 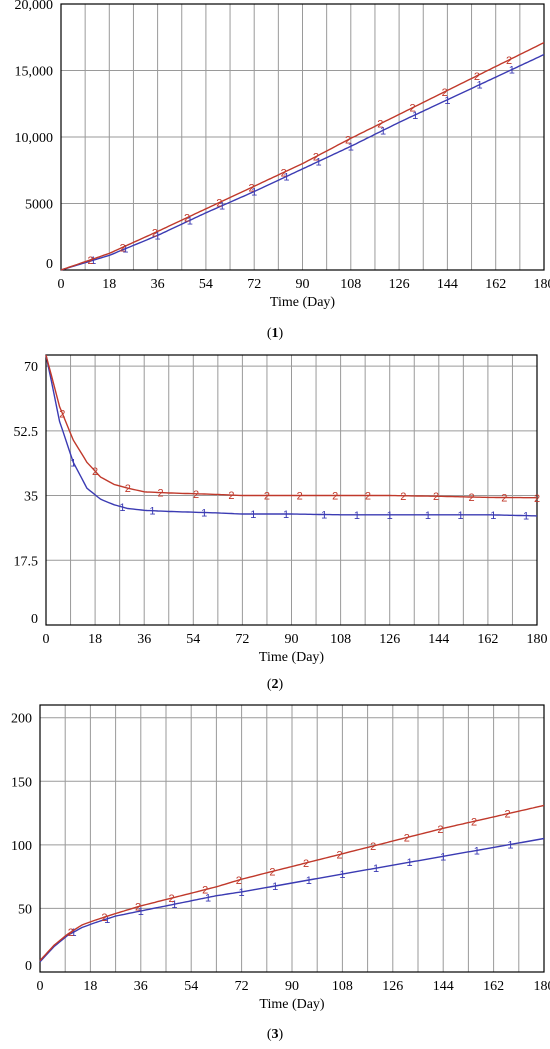 I want to click on y-tick-label: 70, so click(x=31, y=367).